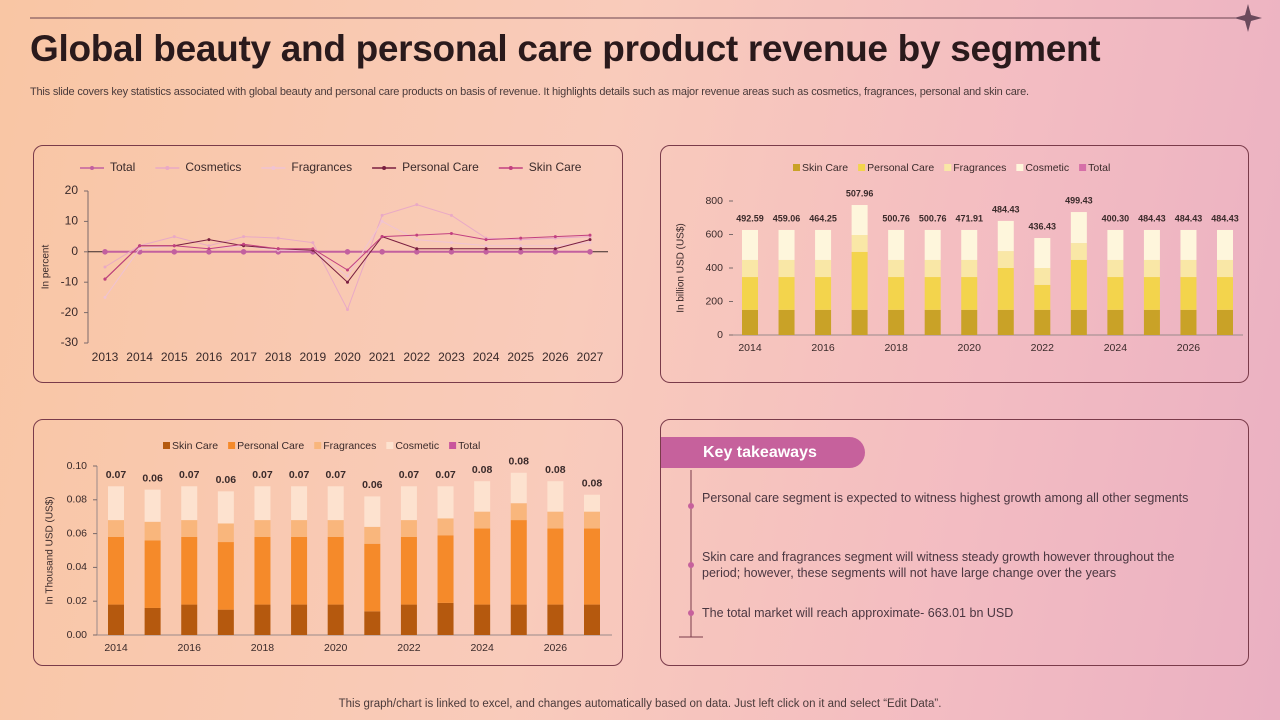 The image size is (1280, 720). What do you see at coordinates (77, 601) in the screenshot?
I see `y-tick-label: 0.02` at bounding box center [77, 601].